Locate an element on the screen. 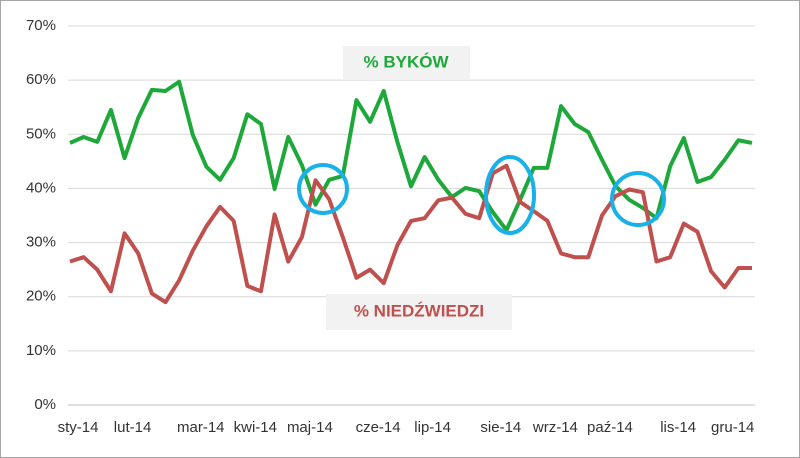 Image resolution: width=800 pixels, height=458 pixels. x-tick-label: mar-14 is located at coordinates (201, 427).